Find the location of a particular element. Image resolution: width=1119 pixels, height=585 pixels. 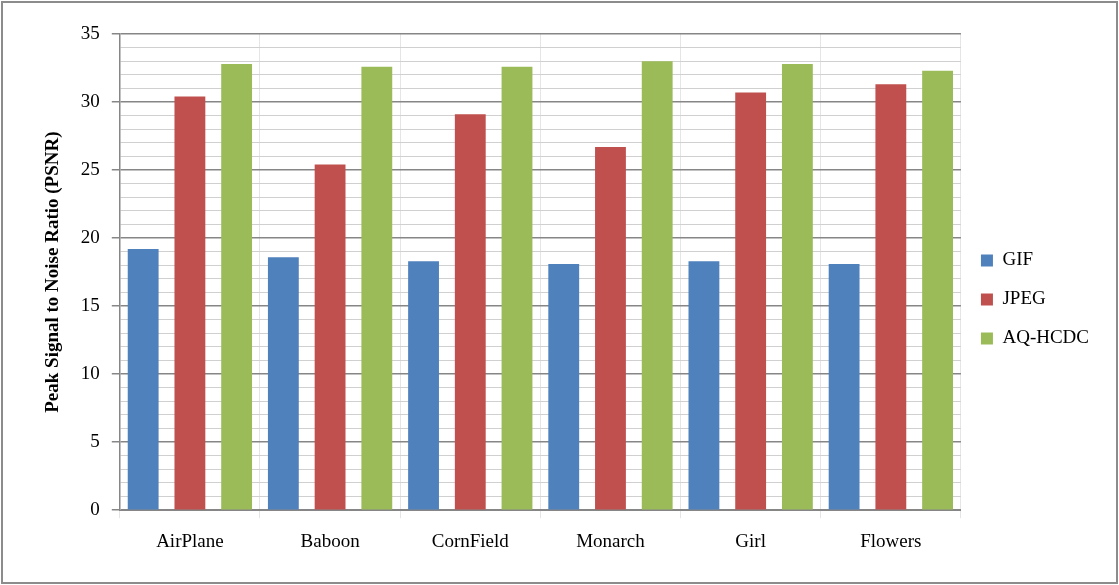

legend-label: GIF is located at coordinates (1018, 259).